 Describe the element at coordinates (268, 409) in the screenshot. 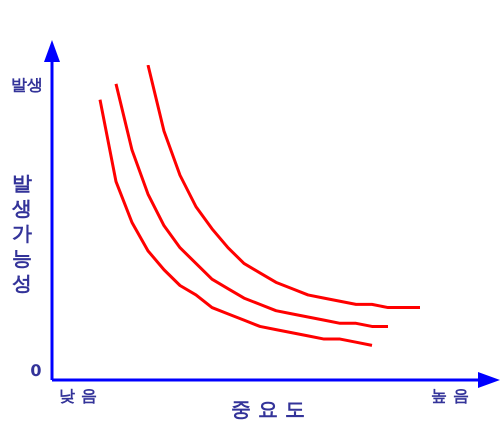

I see `x-axis-title: 중 요 도` at that location.